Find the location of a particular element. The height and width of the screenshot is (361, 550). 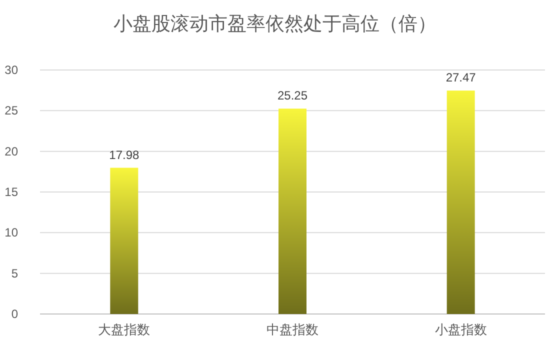

y-tick-label: 25 is located at coordinates (11, 111).